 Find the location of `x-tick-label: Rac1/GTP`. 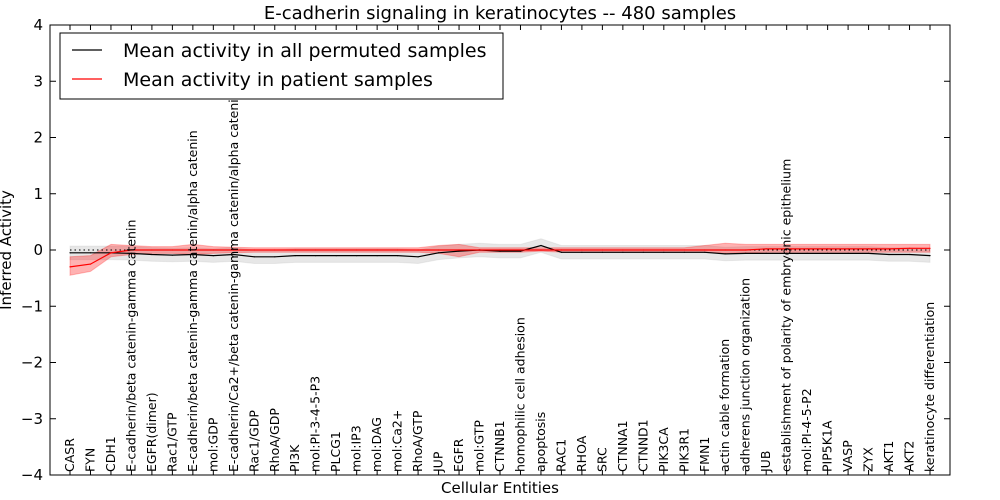

x-tick-label: Rac1/GTP is located at coordinates (171, 442).